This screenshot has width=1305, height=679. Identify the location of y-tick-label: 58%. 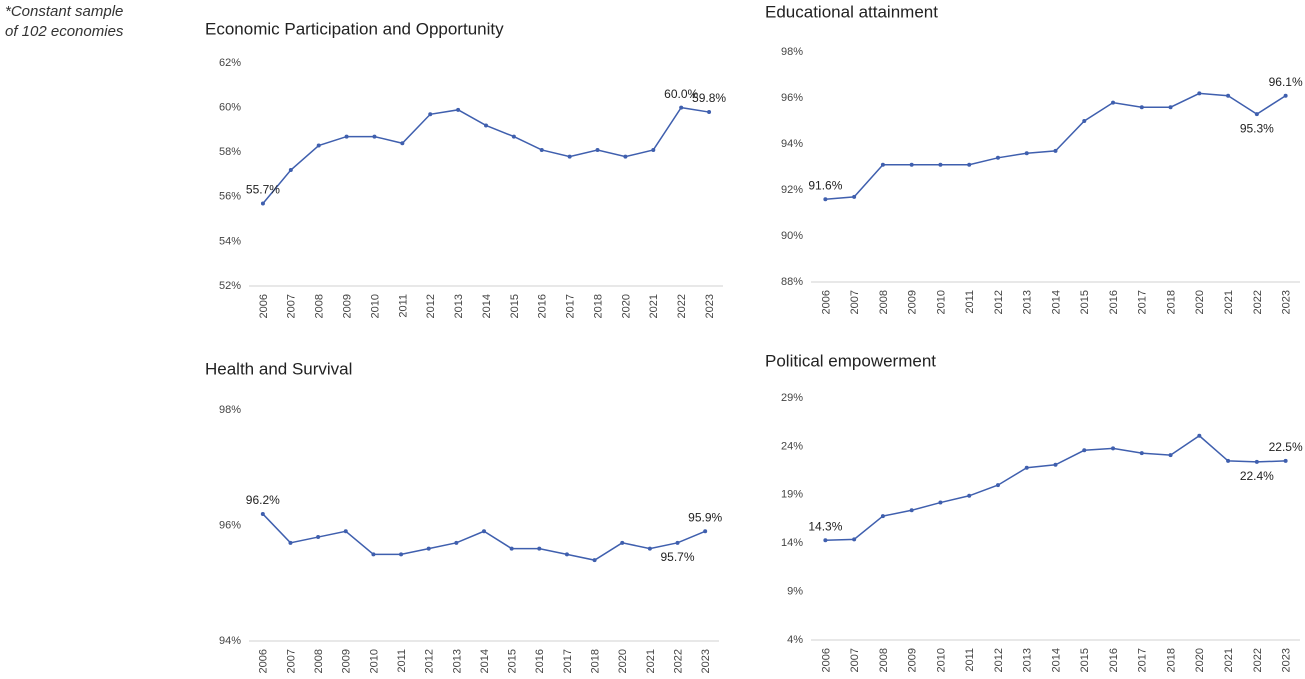
(230, 152).